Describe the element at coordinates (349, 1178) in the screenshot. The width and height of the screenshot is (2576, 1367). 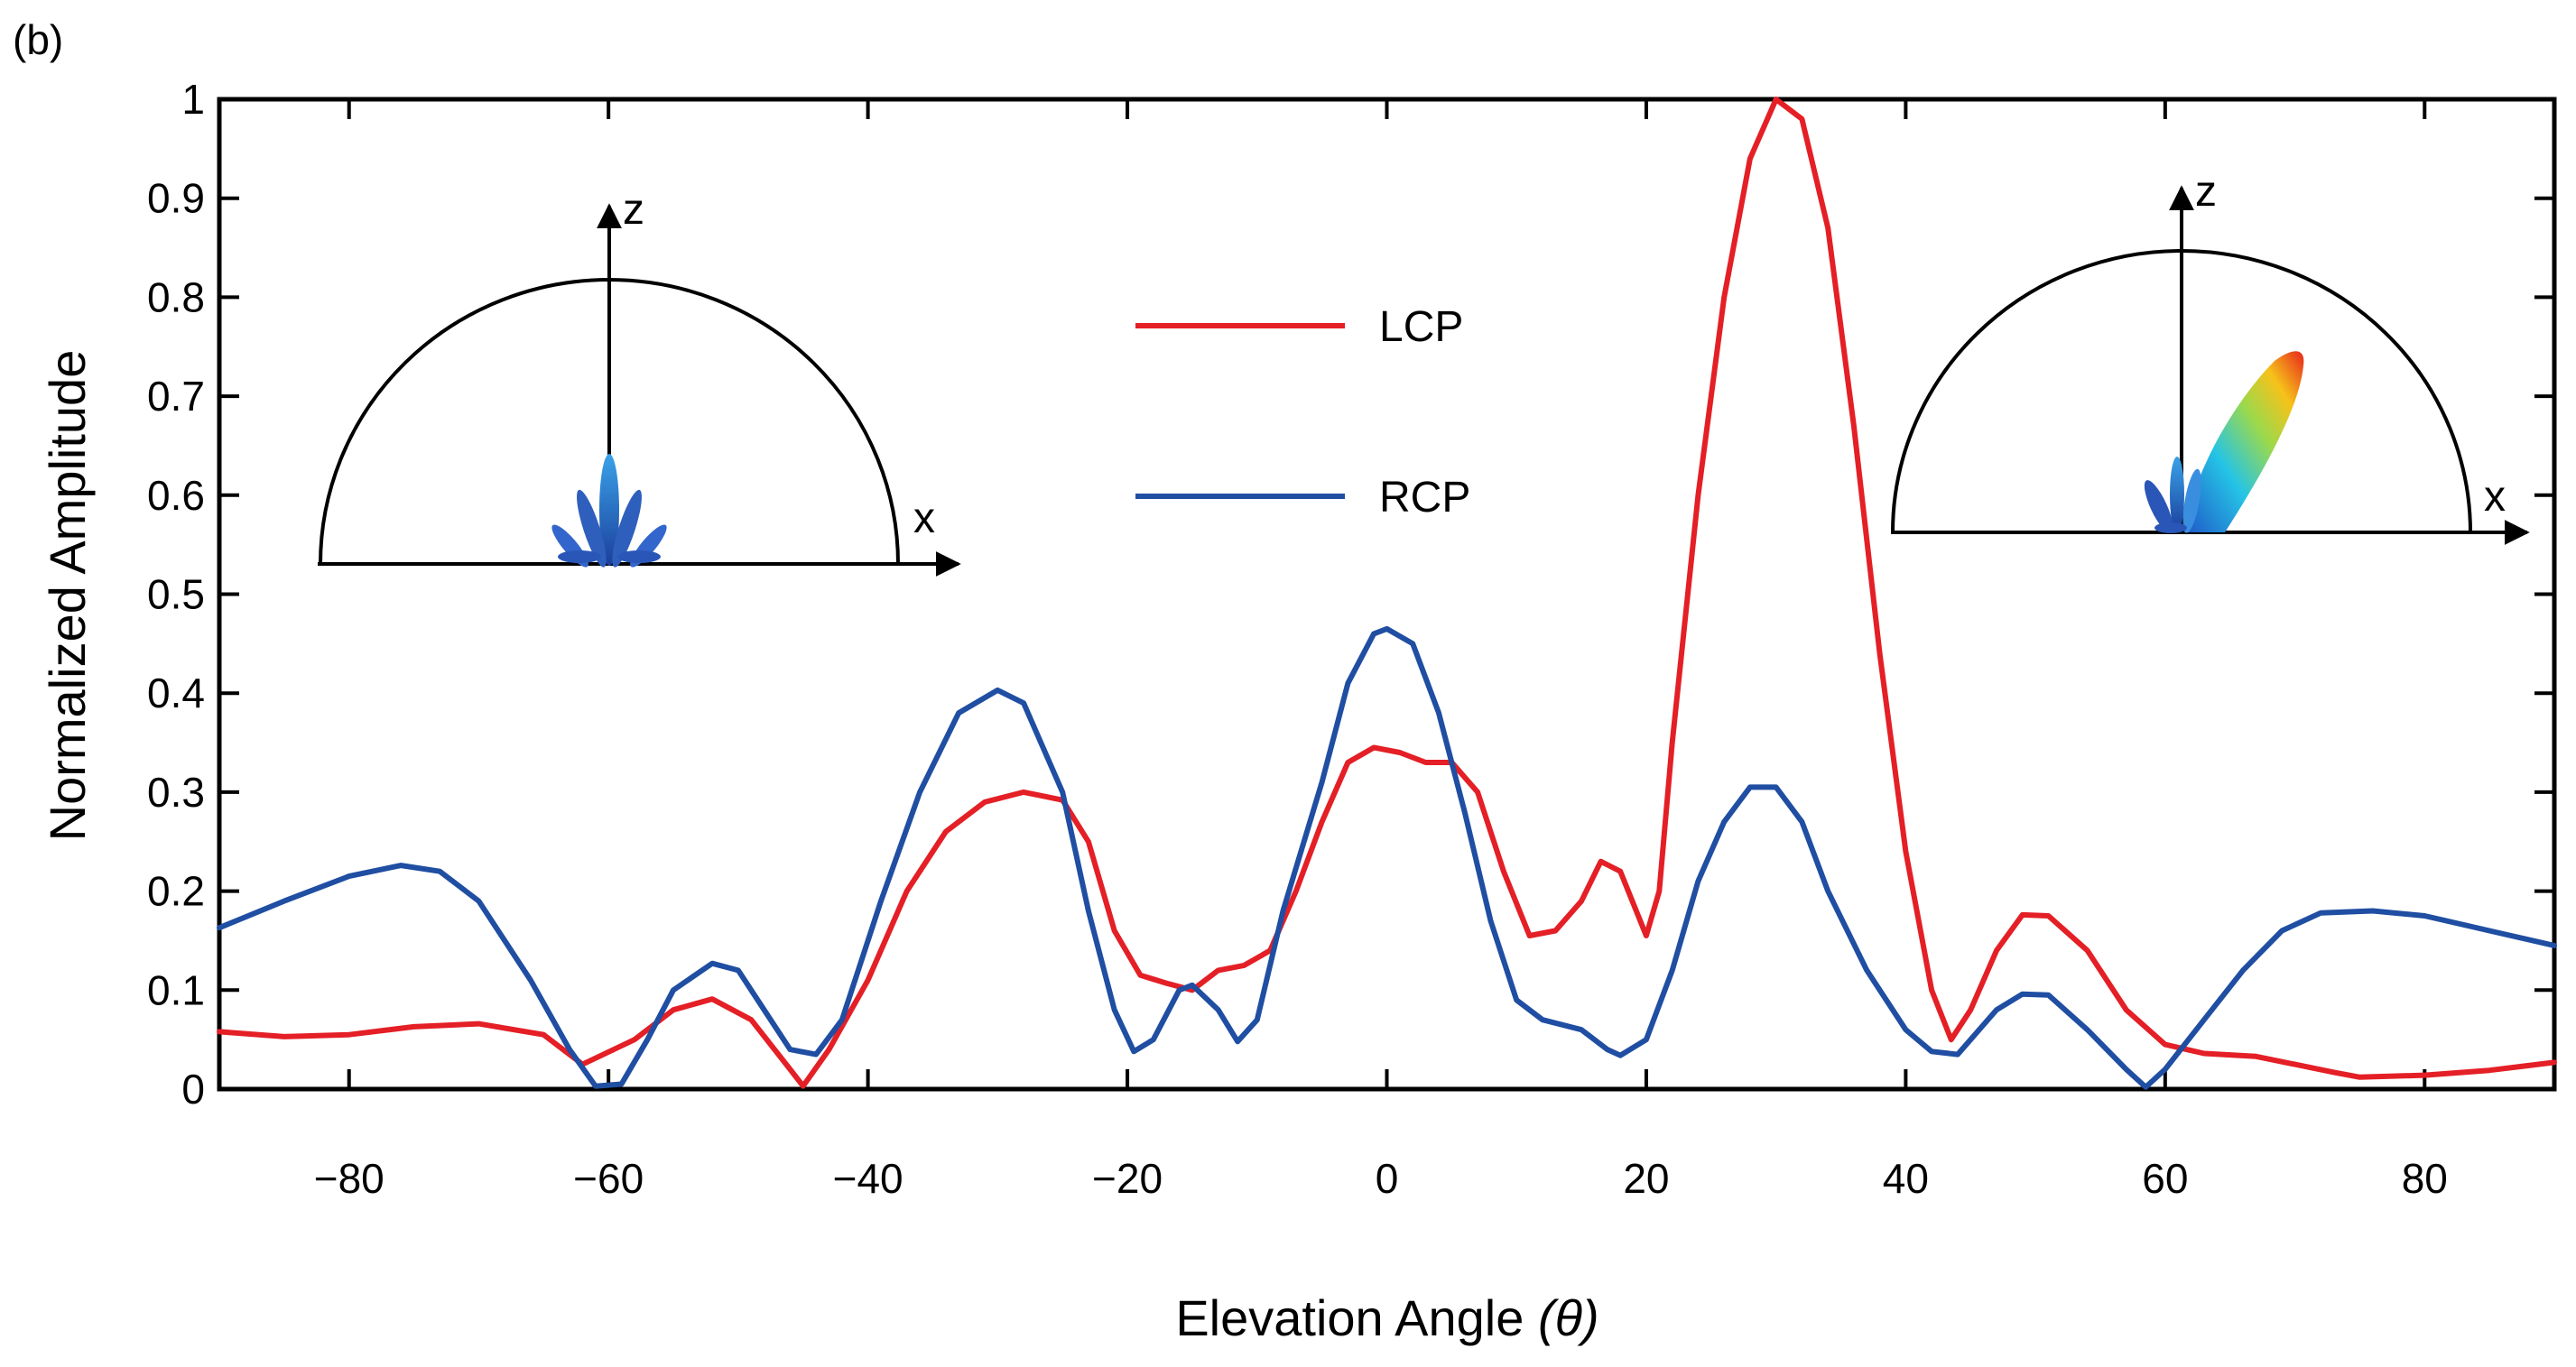
I see `x-tick-label: −80` at that location.